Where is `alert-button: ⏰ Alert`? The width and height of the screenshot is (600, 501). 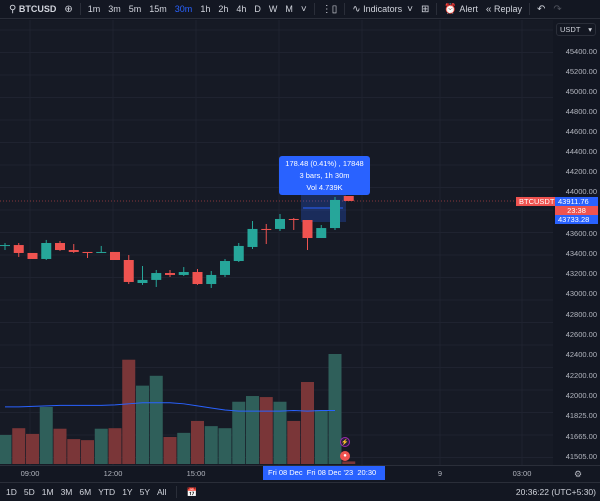 alert-button: ⏰ Alert is located at coordinates (460, 9).